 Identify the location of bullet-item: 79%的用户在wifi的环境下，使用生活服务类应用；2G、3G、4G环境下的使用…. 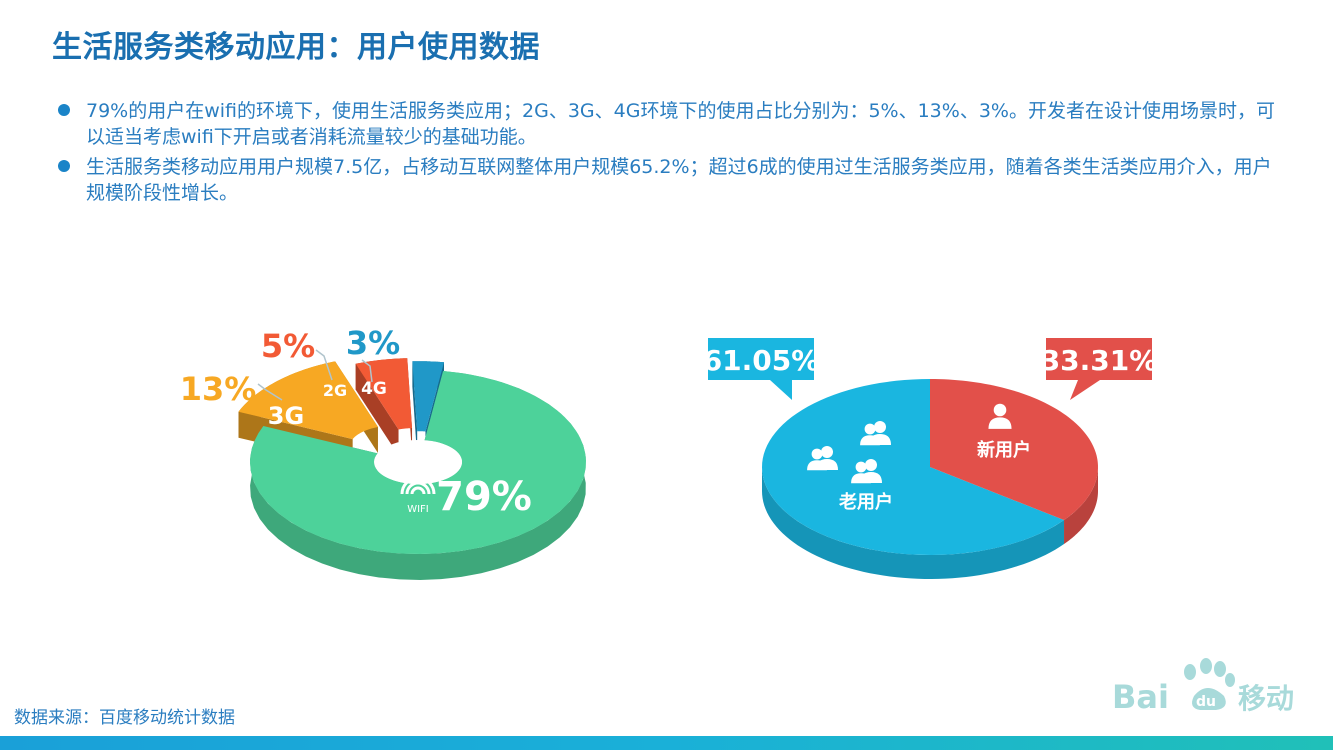
(671, 124).